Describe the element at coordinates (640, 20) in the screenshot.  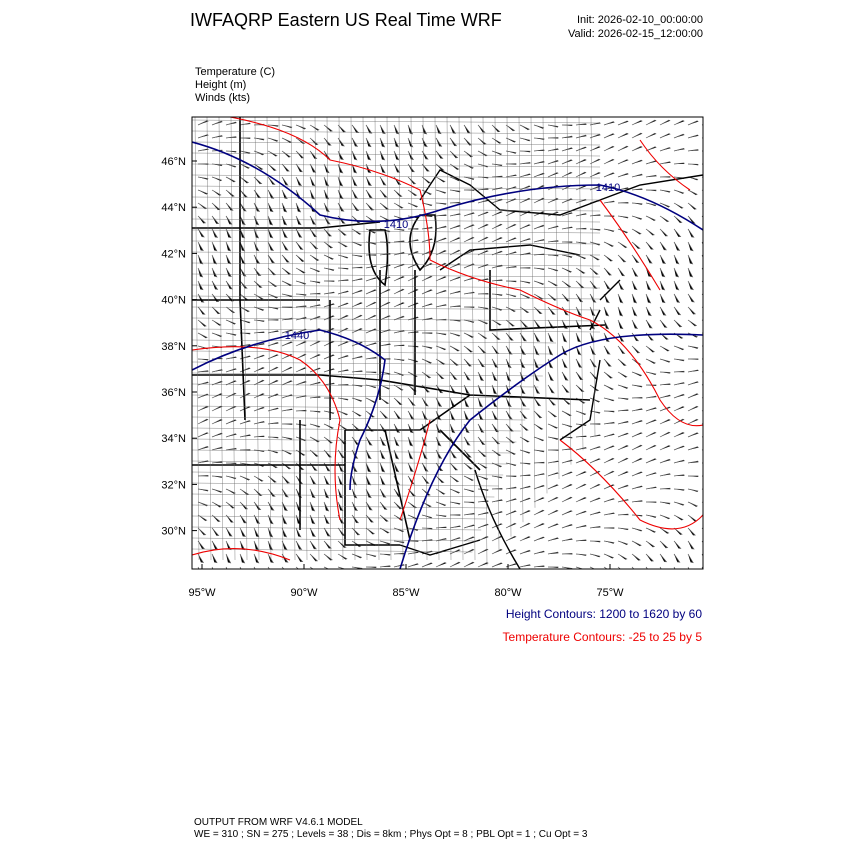
I see `init-time: Init: 2026-02-10_00:00:00` at that location.